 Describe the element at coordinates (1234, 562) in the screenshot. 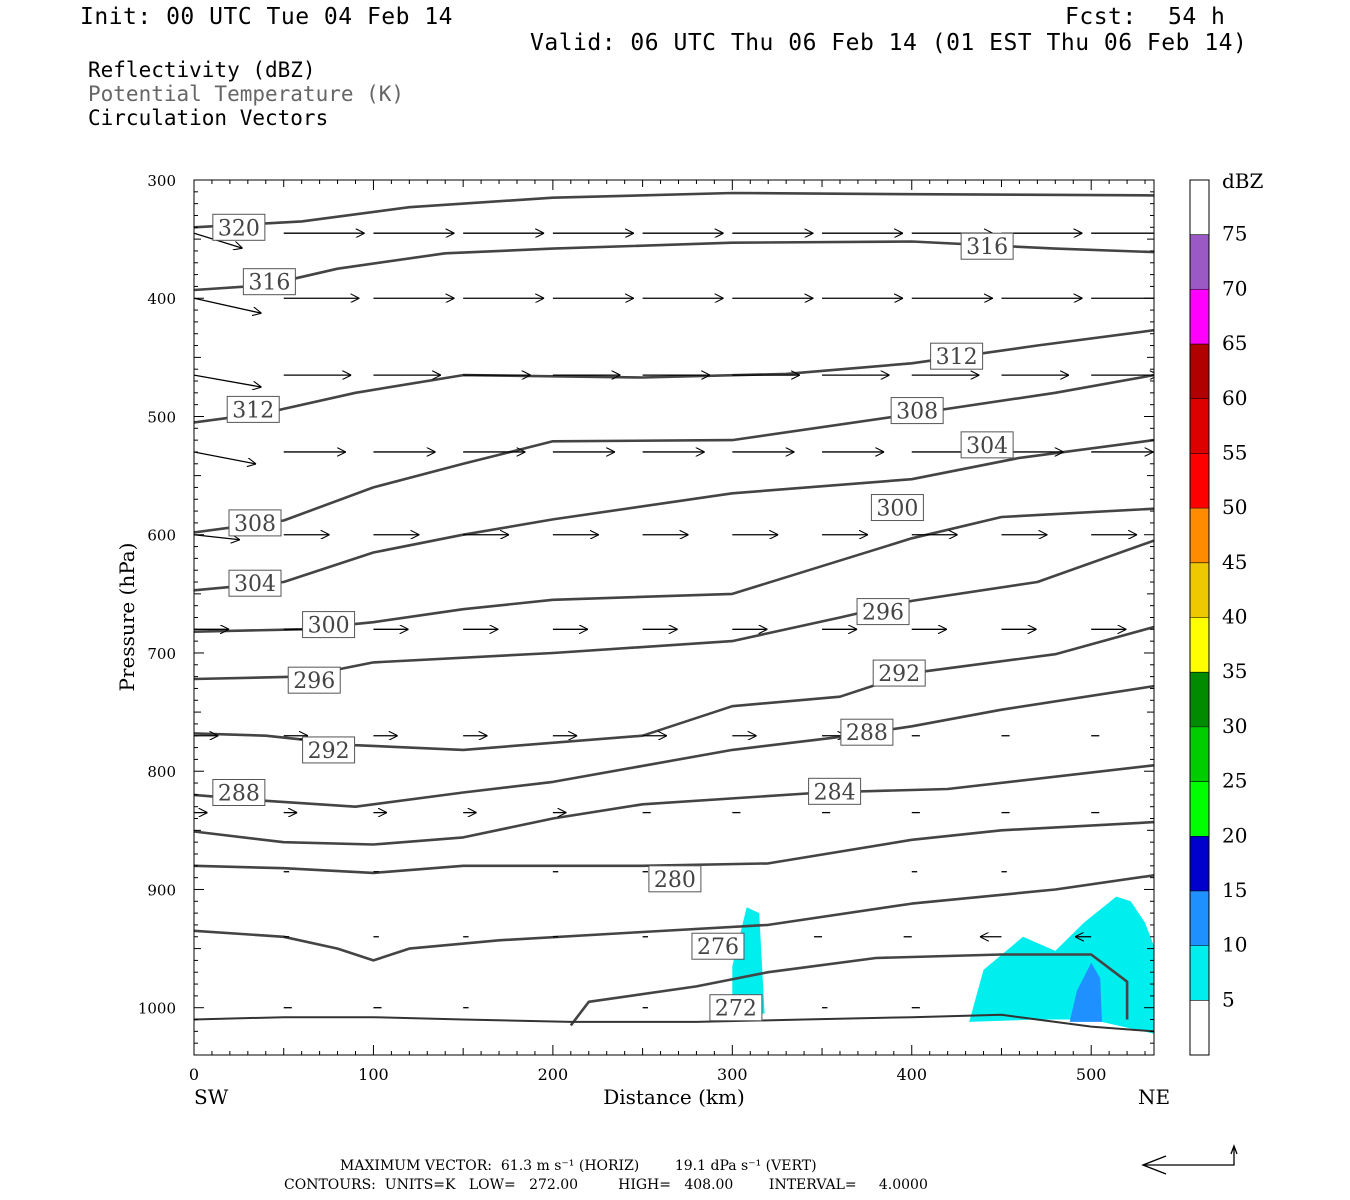

I see `colorbar-label: 45` at that location.